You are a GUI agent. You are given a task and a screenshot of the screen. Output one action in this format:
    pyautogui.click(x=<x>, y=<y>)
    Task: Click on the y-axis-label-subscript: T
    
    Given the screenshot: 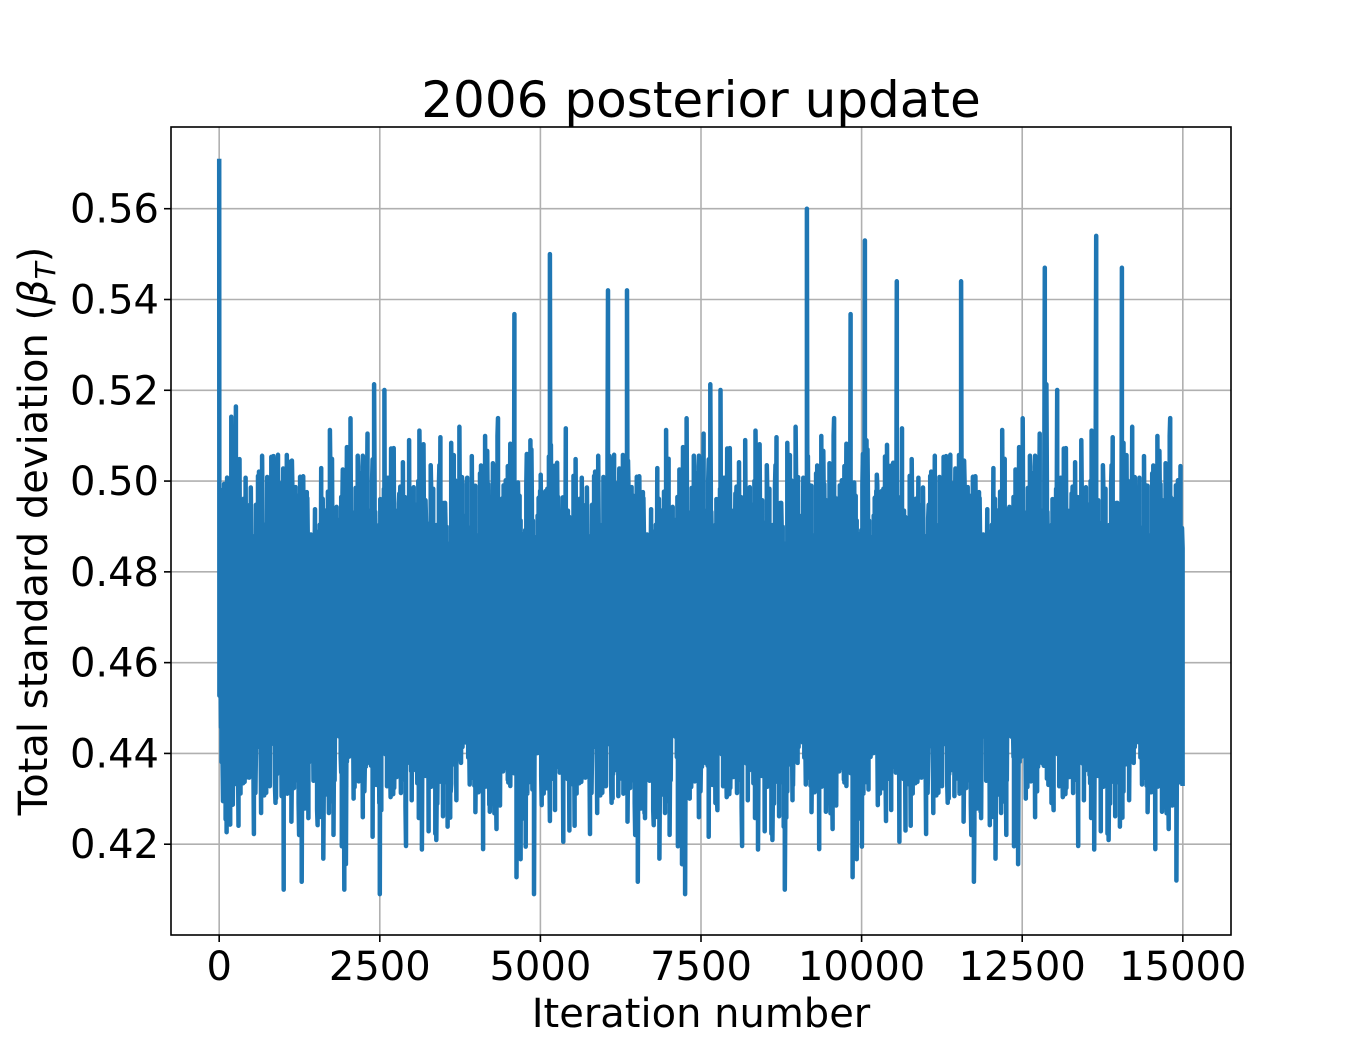 What is the action you would take?
    pyautogui.click(x=45, y=269)
    